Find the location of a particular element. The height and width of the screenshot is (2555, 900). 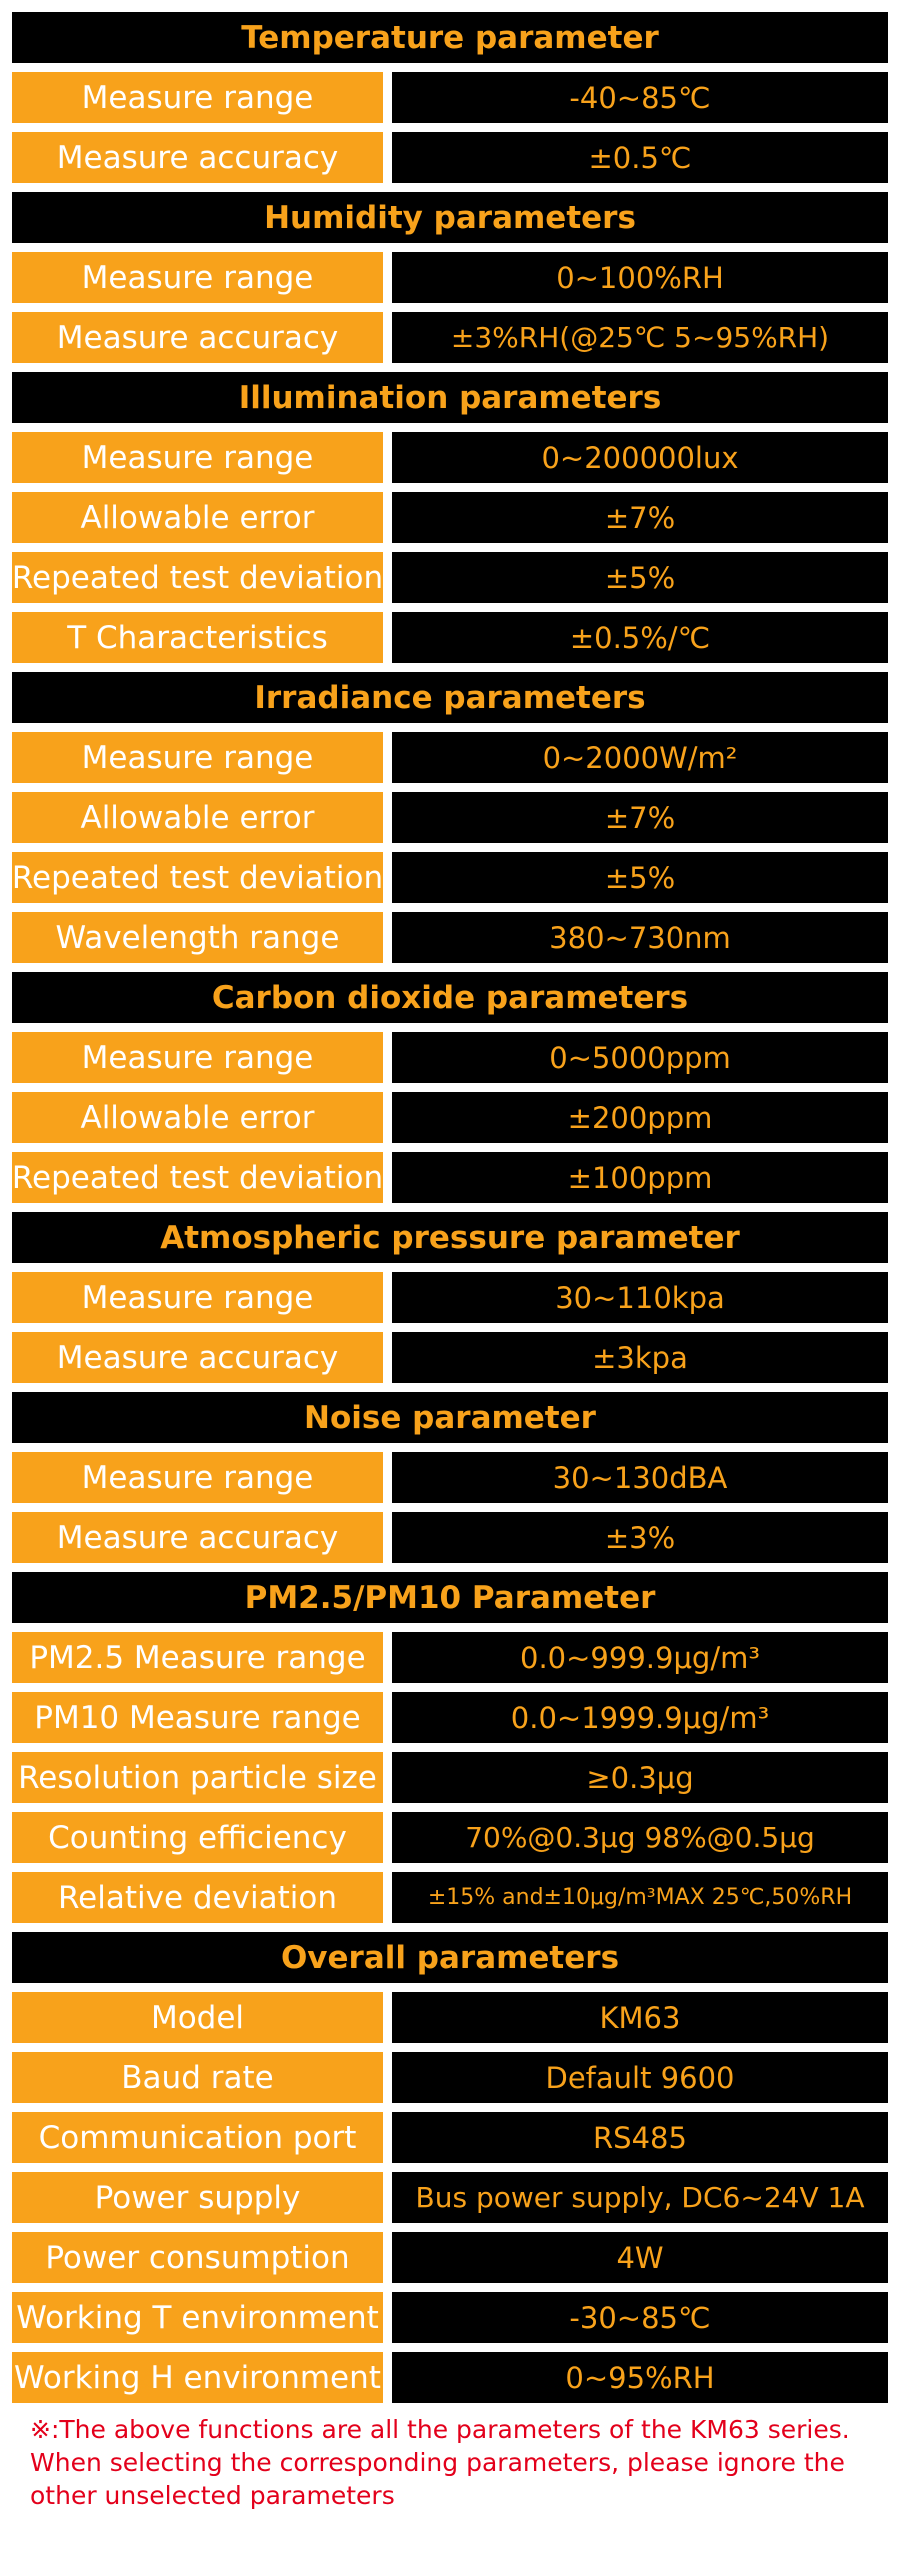

row-value: 30~110kpa is located at coordinates (640, 1297).